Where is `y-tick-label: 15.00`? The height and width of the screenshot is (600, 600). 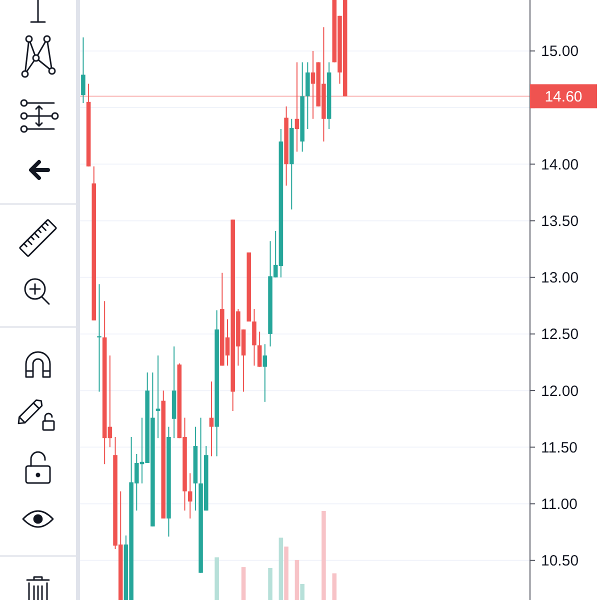 y-tick-label: 15.00 is located at coordinates (560, 51).